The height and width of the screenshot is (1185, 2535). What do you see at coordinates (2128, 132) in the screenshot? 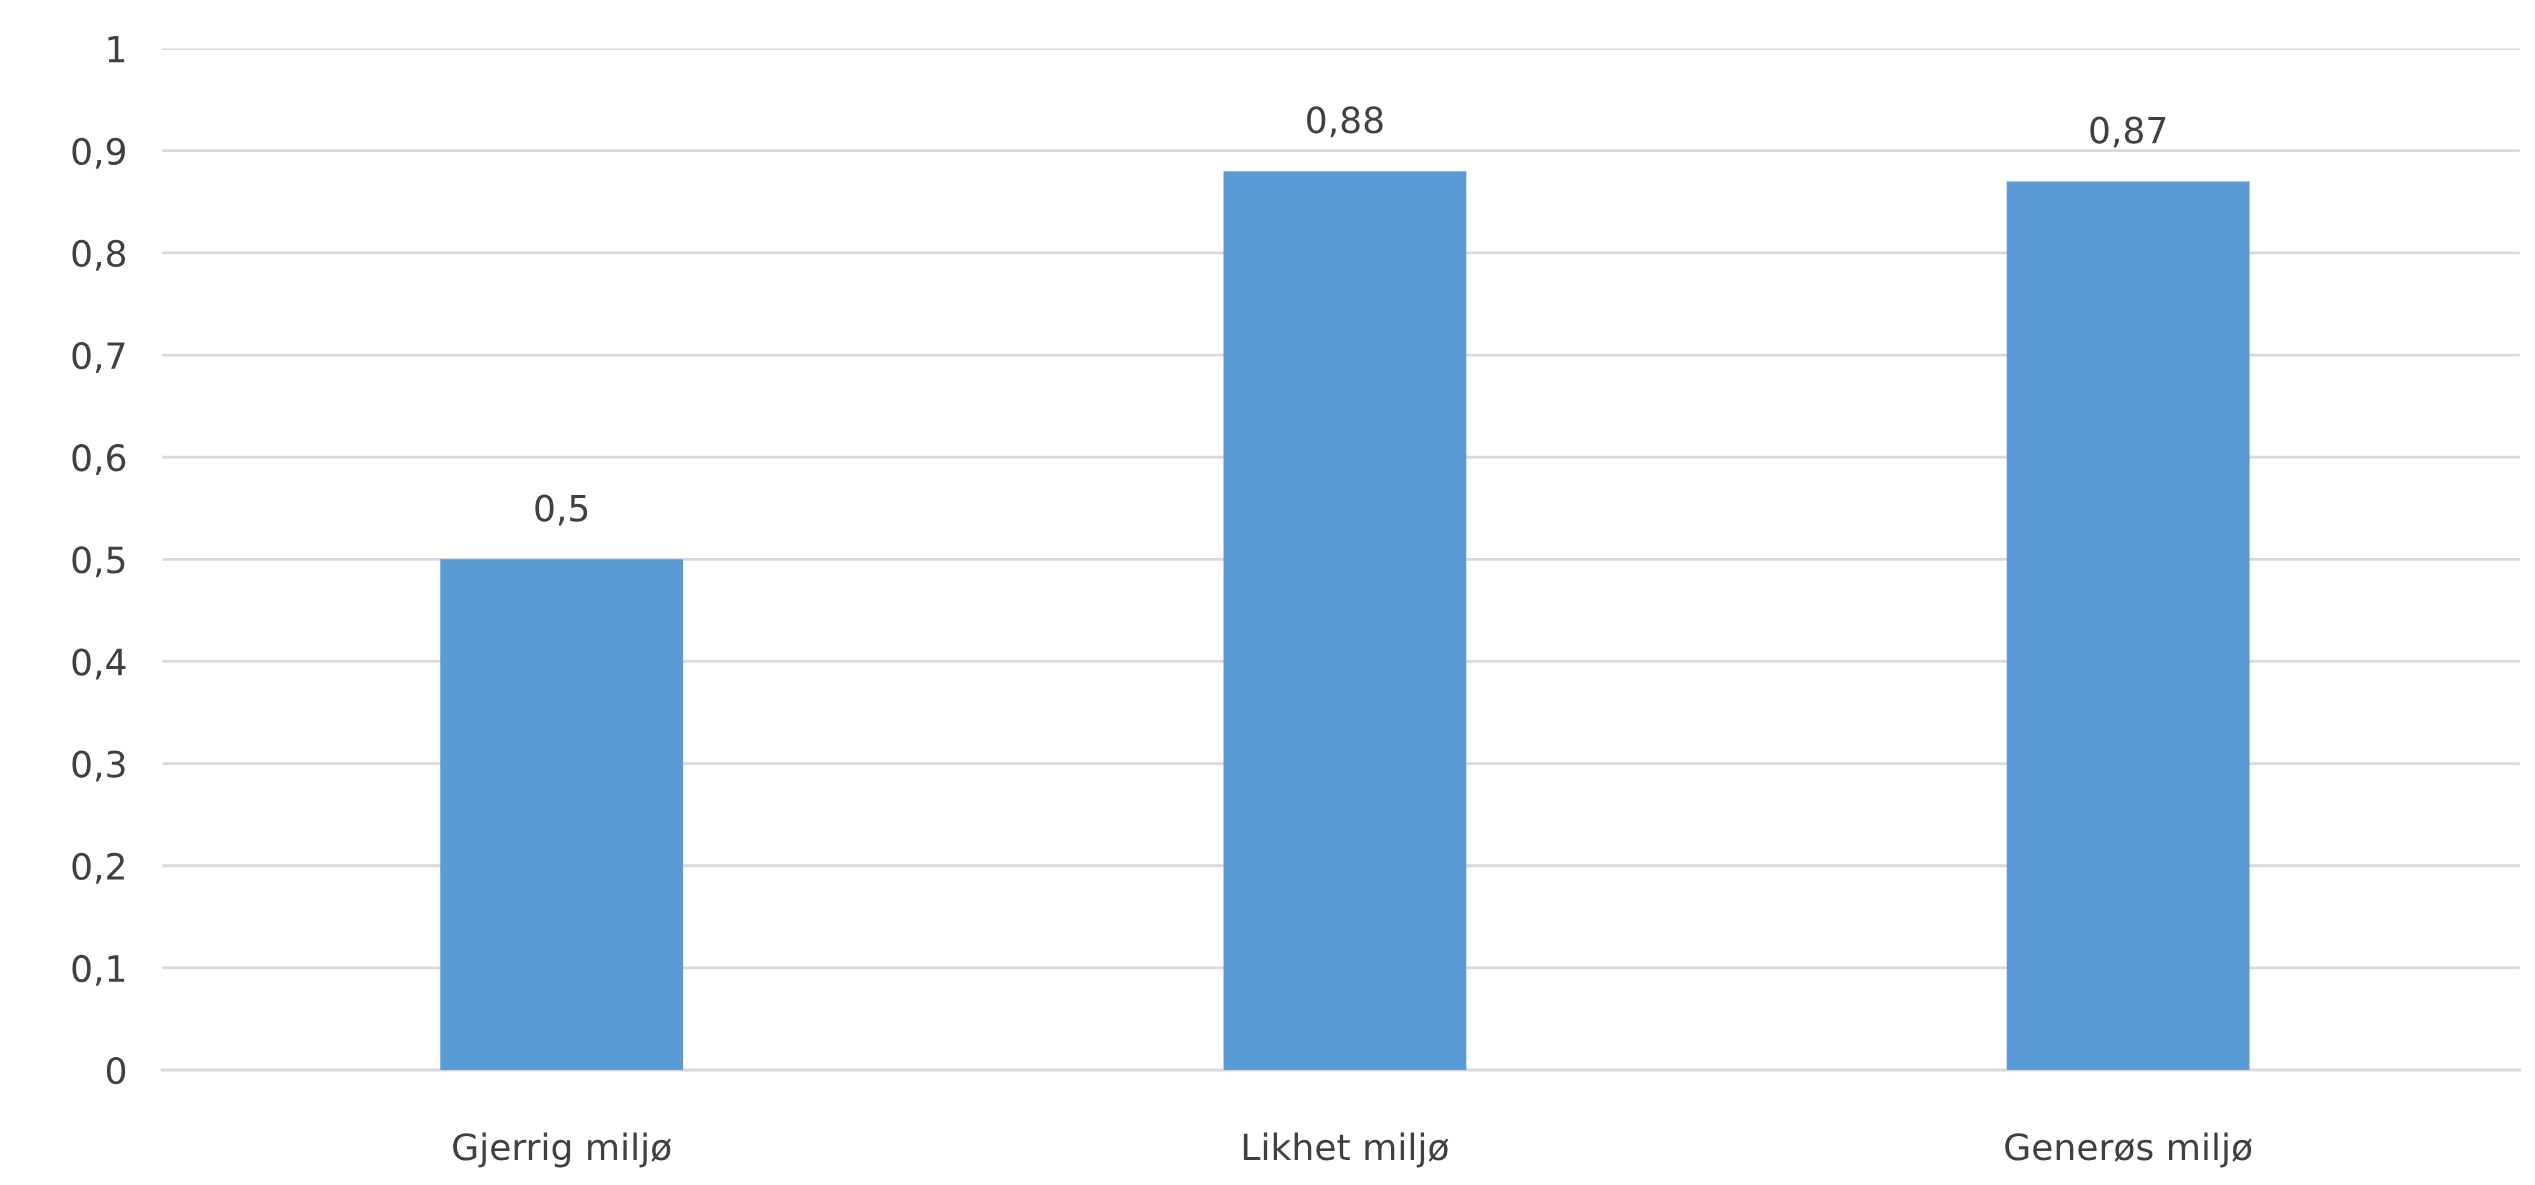
I see `data-label: 0,87` at bounding box center [2128, 132].